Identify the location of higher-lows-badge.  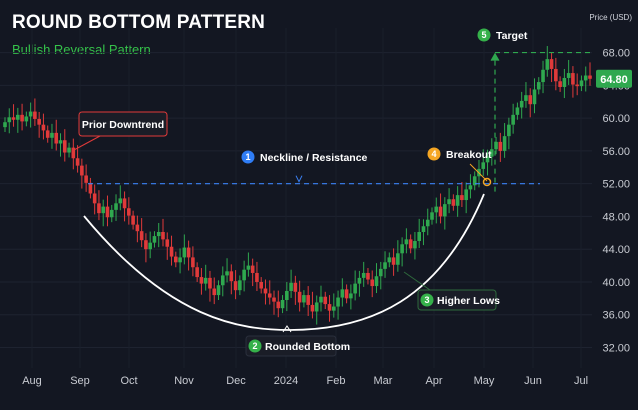
(427, 300).